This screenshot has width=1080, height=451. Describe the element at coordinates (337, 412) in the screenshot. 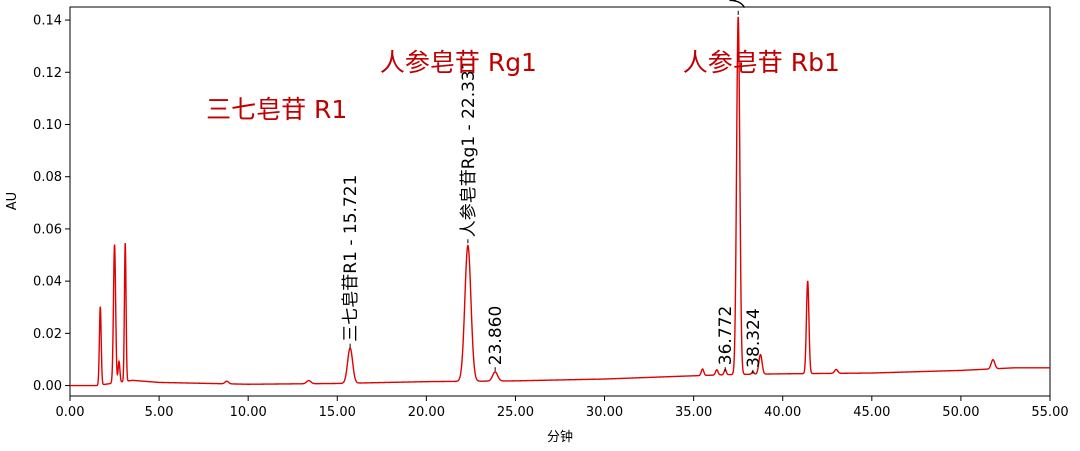

I see `x-tick-label: 15.00` at that location.